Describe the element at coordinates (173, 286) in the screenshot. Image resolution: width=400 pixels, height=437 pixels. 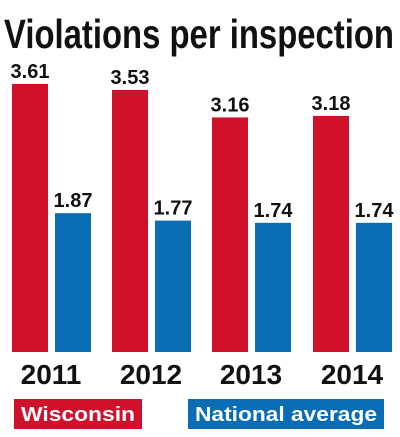
I see `bar-national-average-2012` at that location.